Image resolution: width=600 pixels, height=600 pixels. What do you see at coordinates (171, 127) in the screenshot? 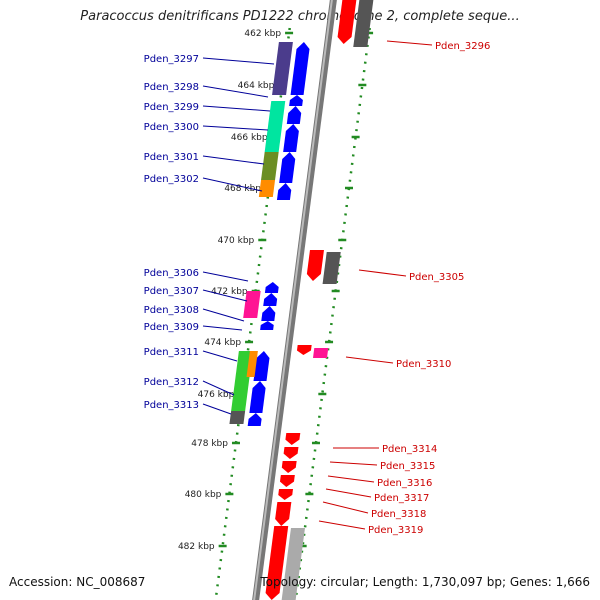
I see `gene-label-left: Pden_3300` at bounding box center [171, 127].